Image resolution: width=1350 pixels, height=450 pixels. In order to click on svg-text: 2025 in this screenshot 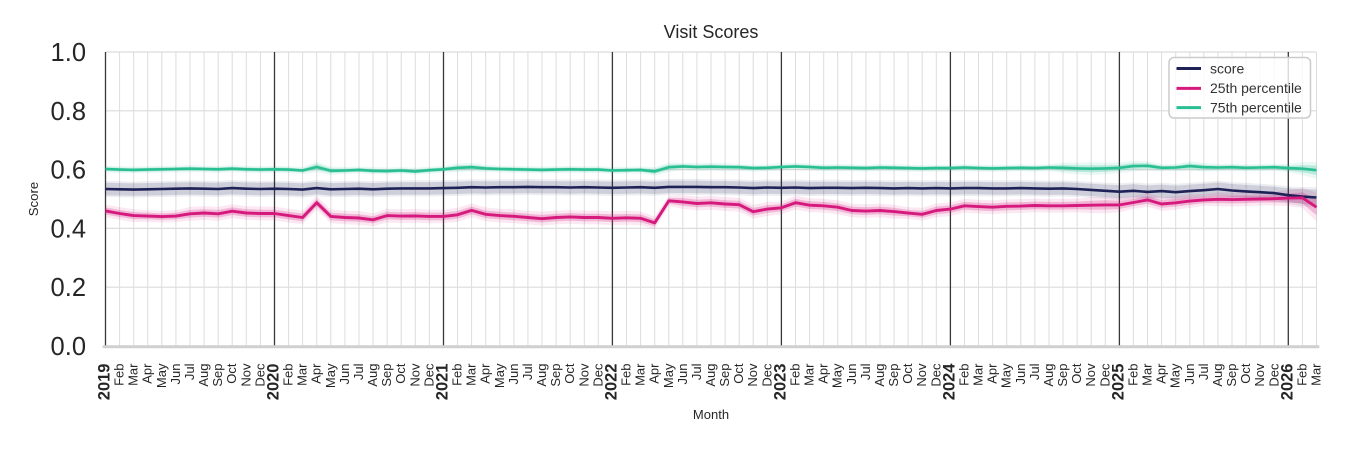, I will do `click(1118, 382)`.